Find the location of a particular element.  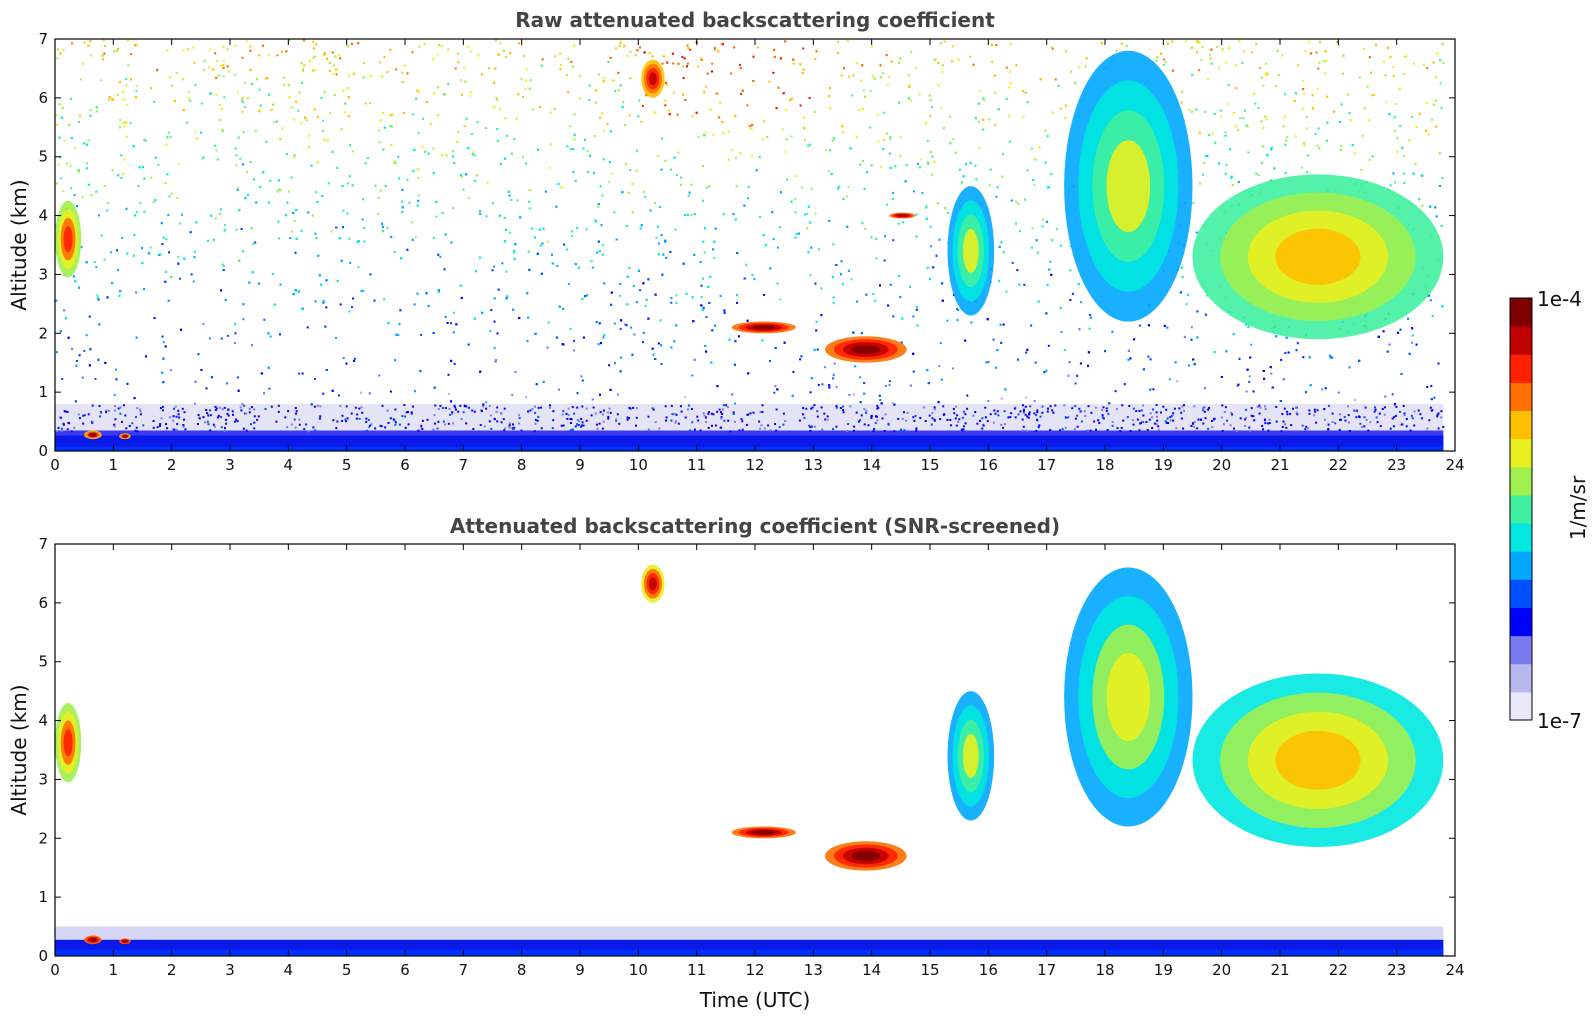

raw-feature-low-cloud-0-6h is located at coordinates (93, 435).